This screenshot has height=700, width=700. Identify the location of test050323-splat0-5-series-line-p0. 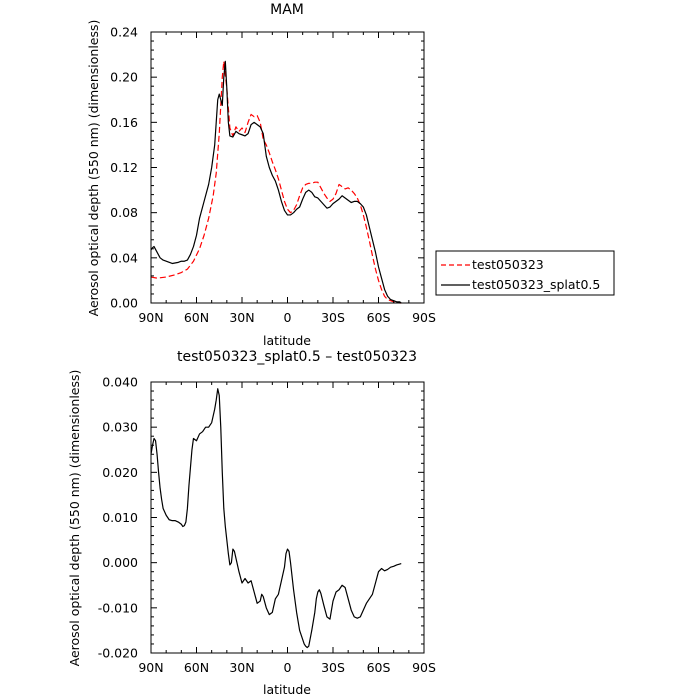
(276, 182).